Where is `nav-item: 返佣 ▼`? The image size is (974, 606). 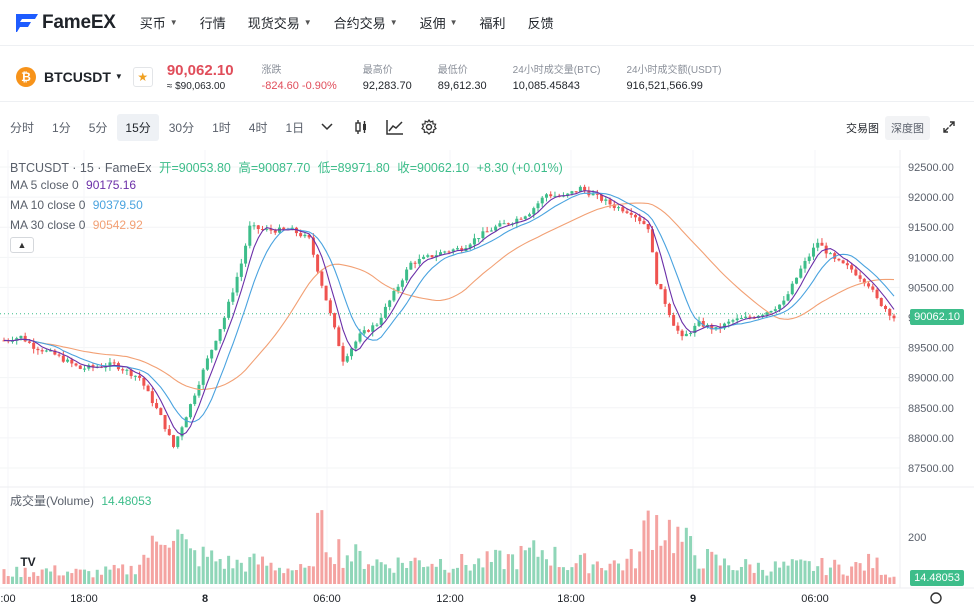 nav-item: 返佣 ▼ is located at coordinates (439, 22).